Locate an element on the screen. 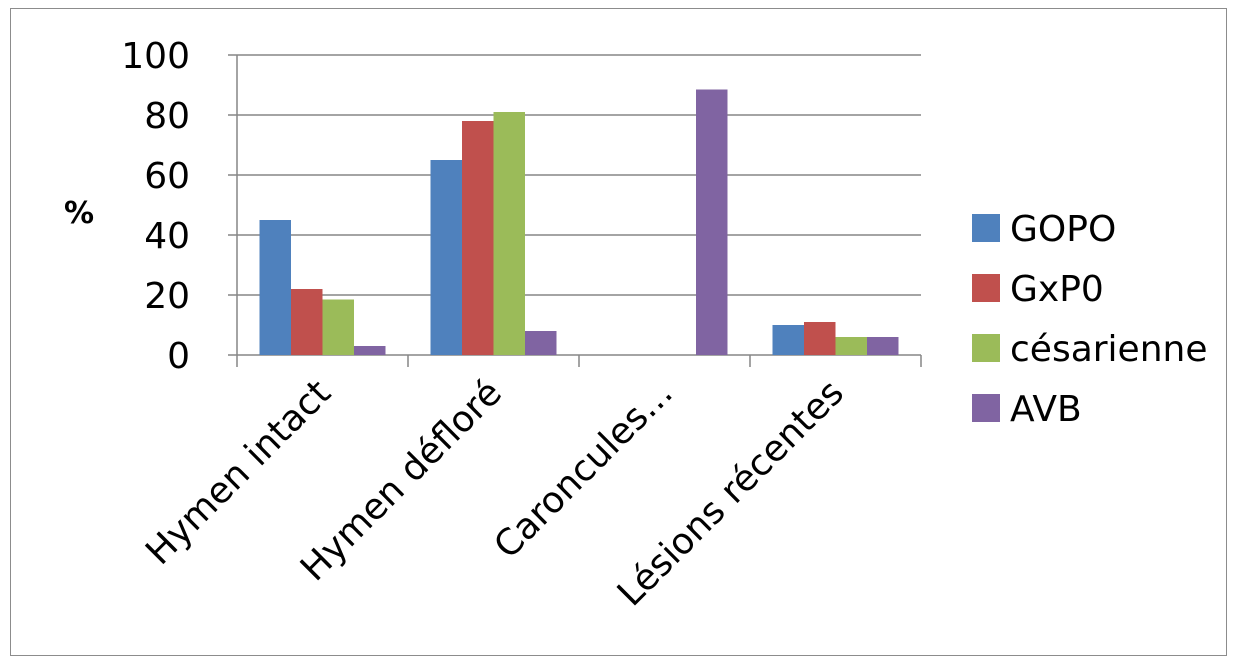  y-axis-label: % is located at coordinates (79, 213).